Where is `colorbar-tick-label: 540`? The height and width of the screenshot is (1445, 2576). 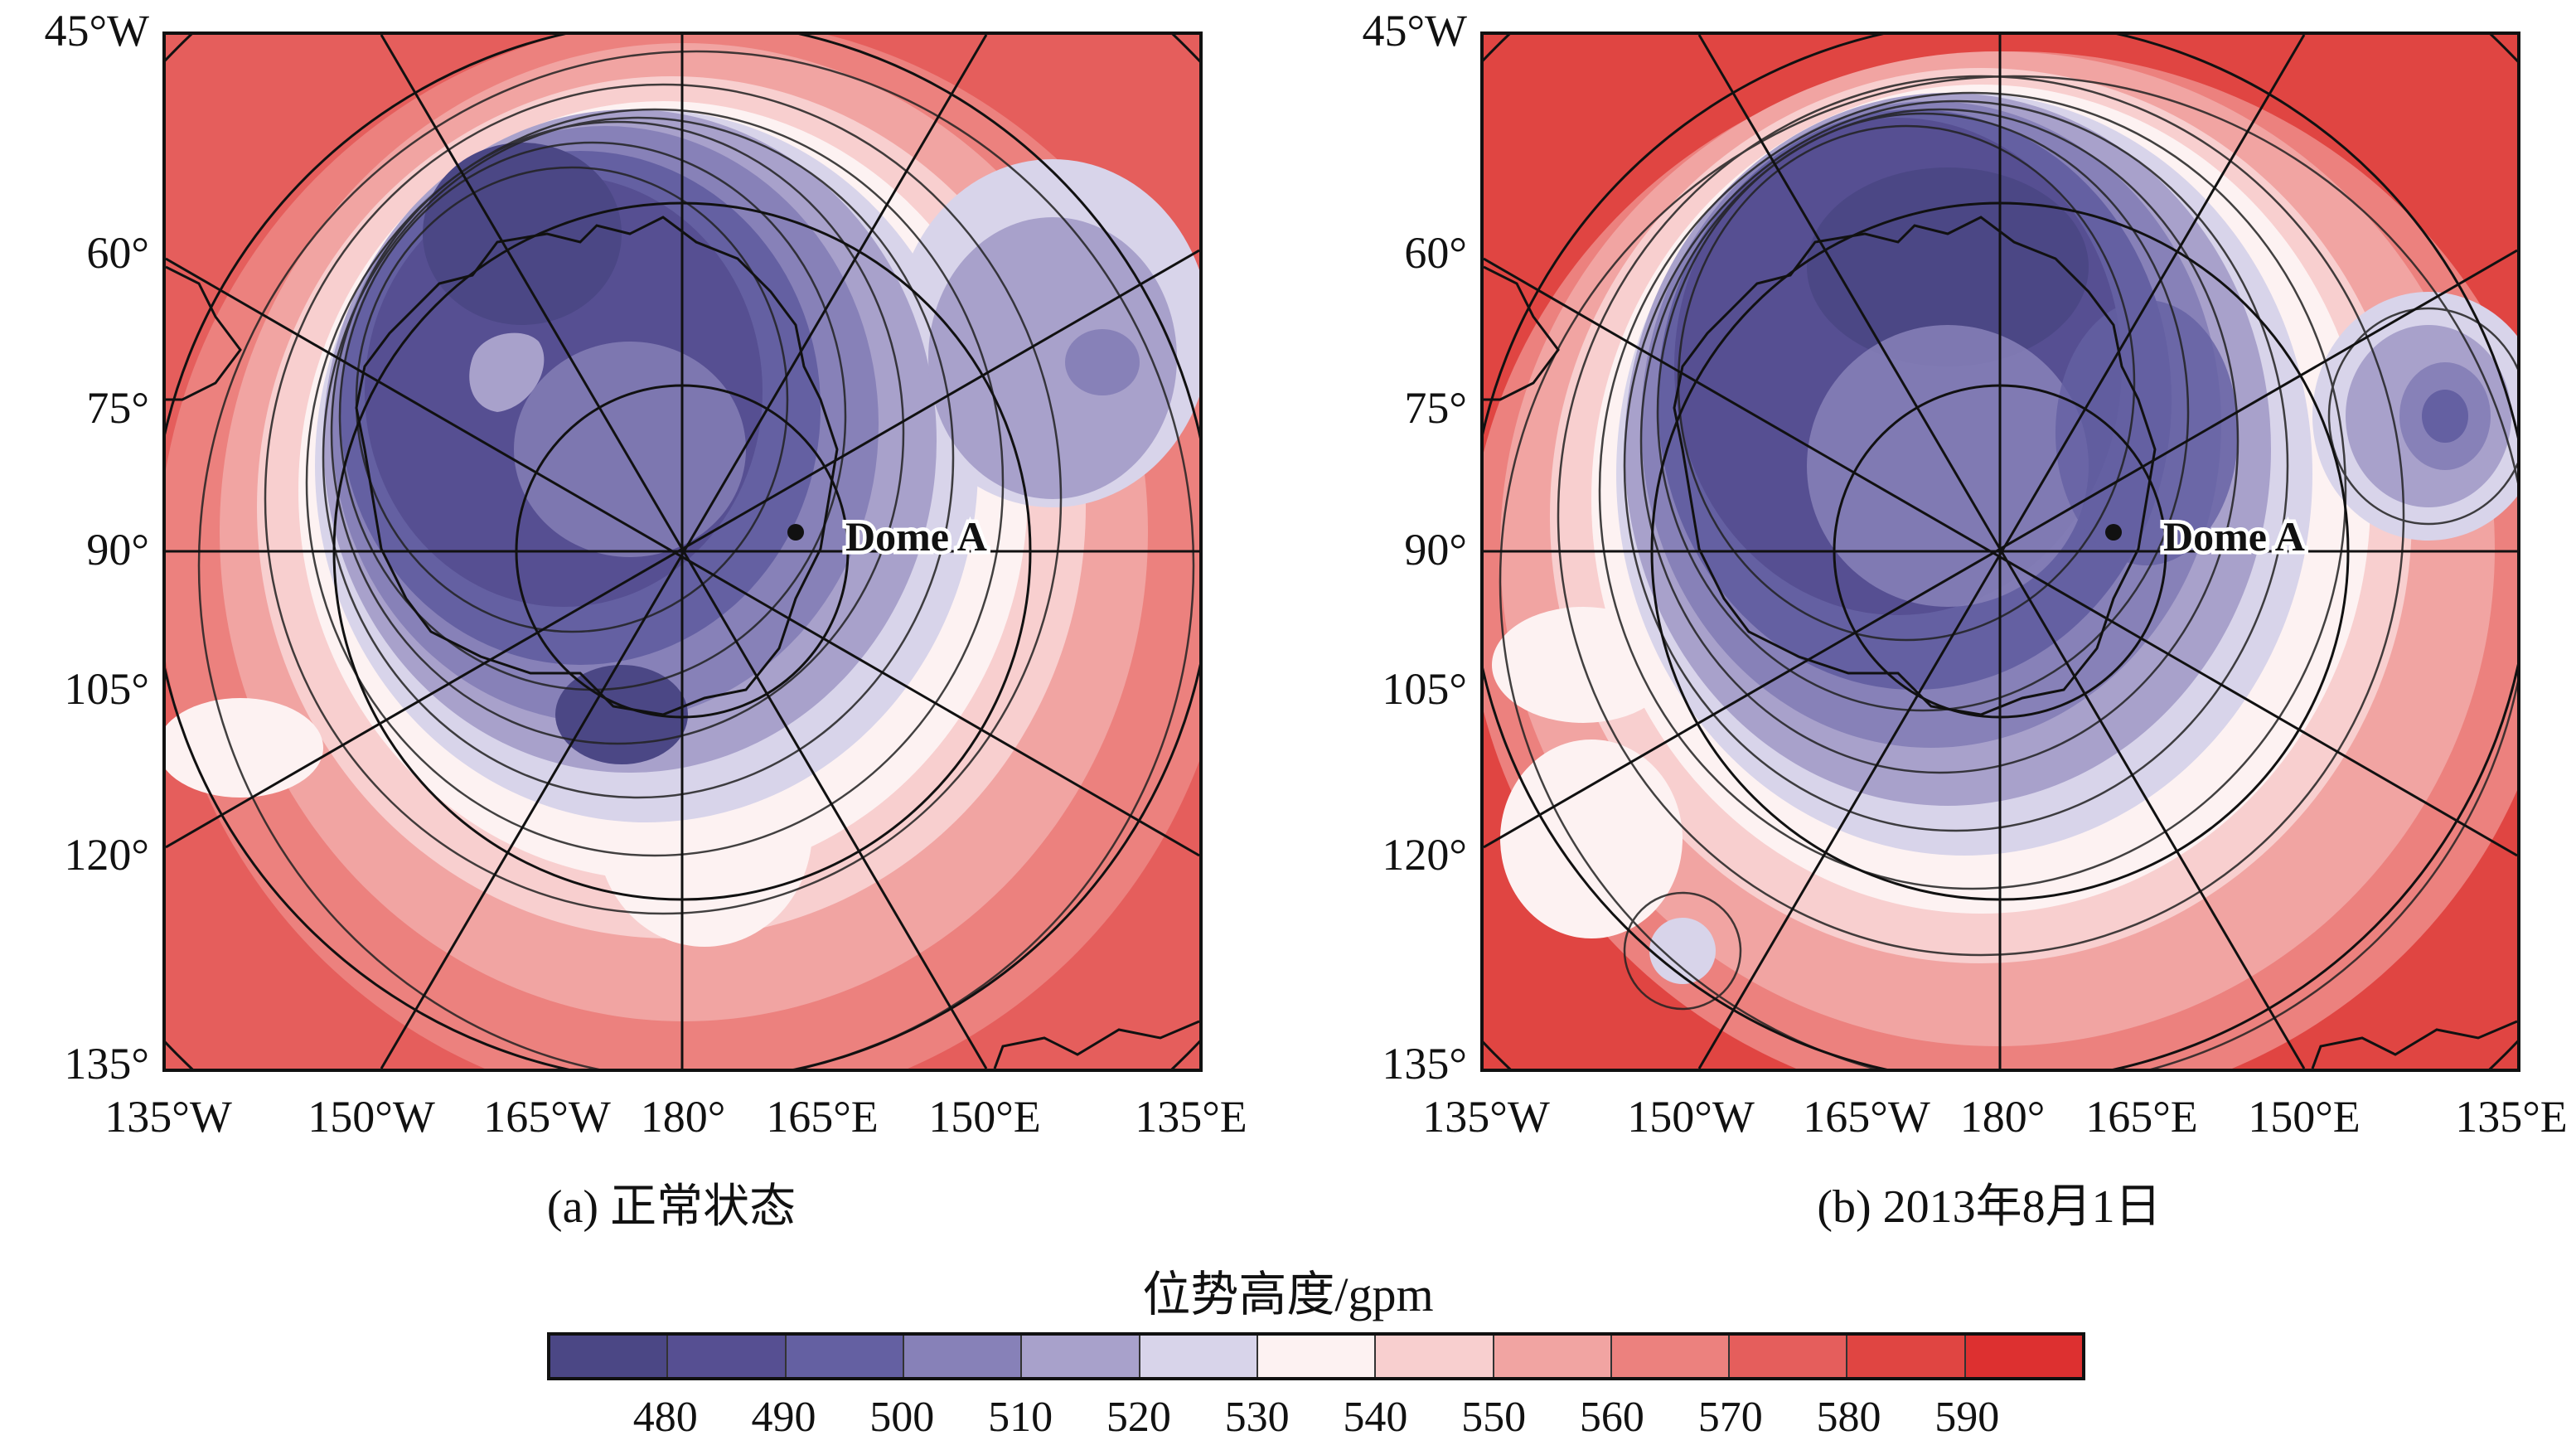 colorbar-tick-label: 540 is located at coordinates (1375, 1418).